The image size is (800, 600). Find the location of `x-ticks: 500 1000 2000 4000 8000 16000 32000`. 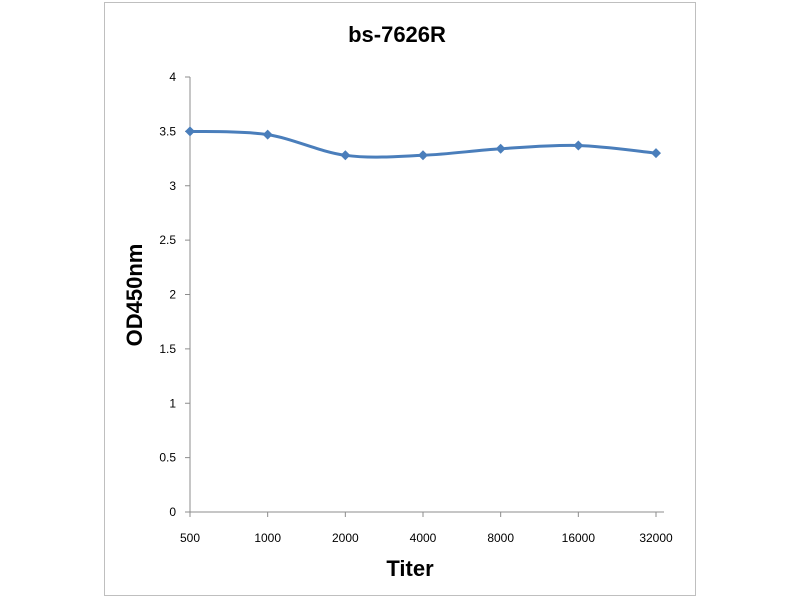

x-ticks: 500 1000 2000 4000 8000 16000 32000 is located at coordinates (426, 528).